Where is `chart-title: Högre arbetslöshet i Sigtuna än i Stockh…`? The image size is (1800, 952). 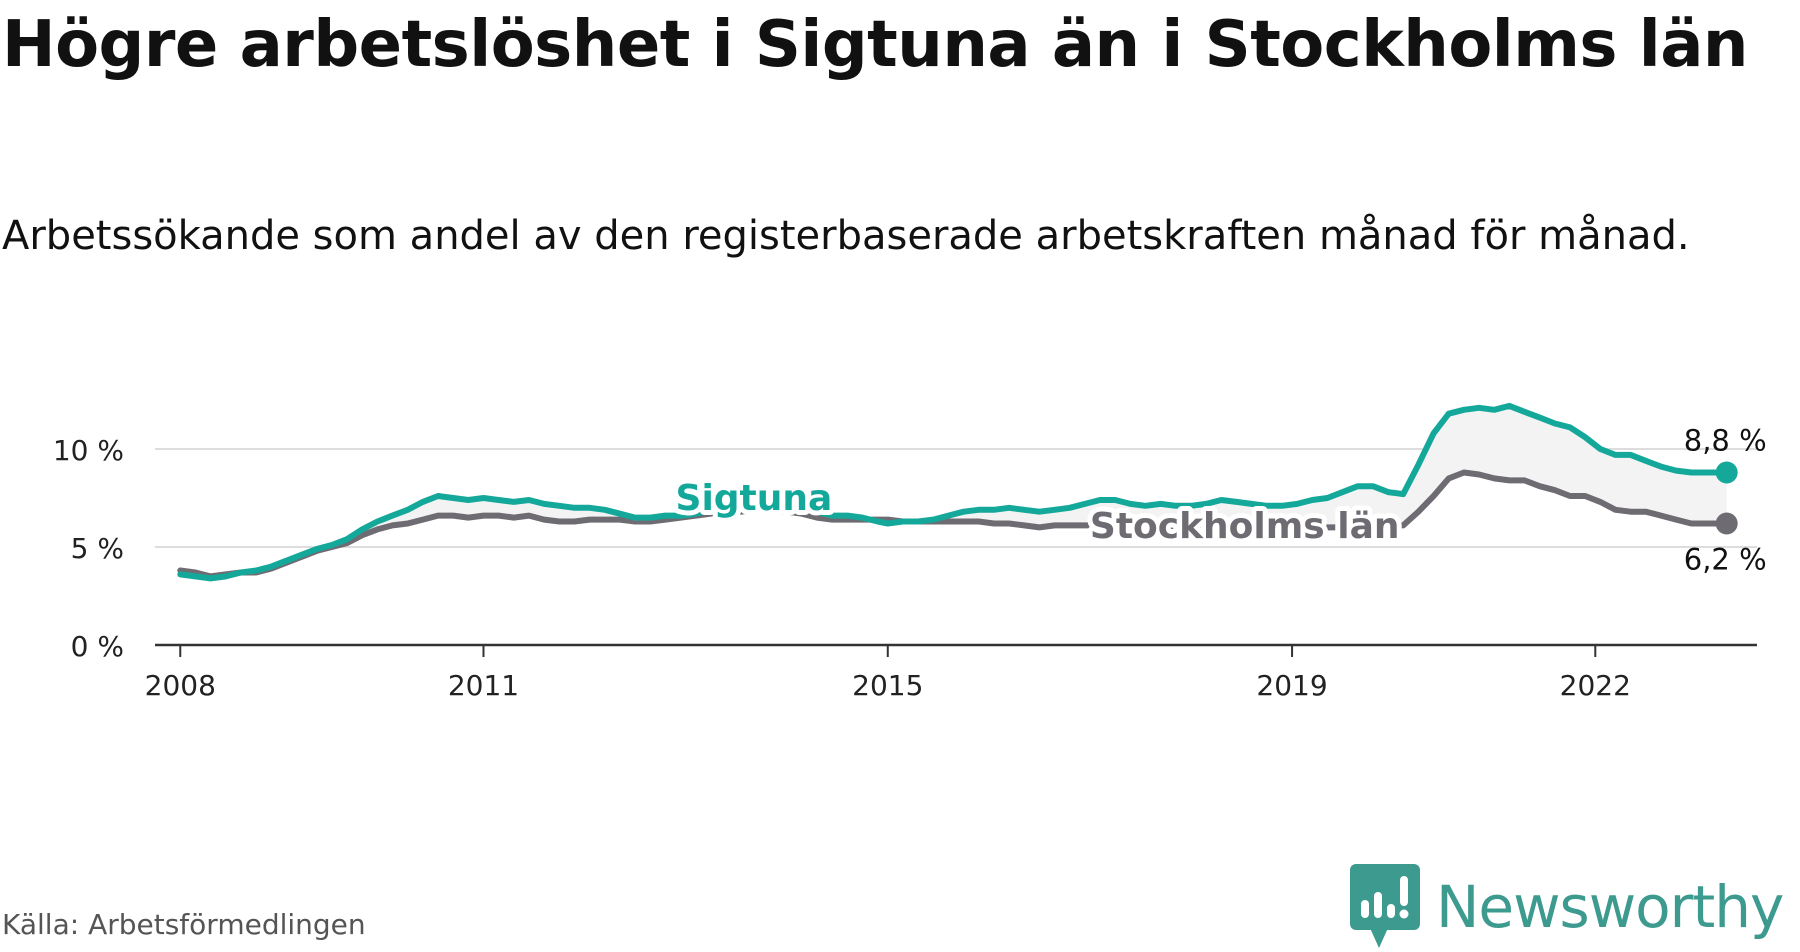
chart-title: Högre arbetslöshet i Sigtuna än i Stockh… is located at coordinates (875, 45).